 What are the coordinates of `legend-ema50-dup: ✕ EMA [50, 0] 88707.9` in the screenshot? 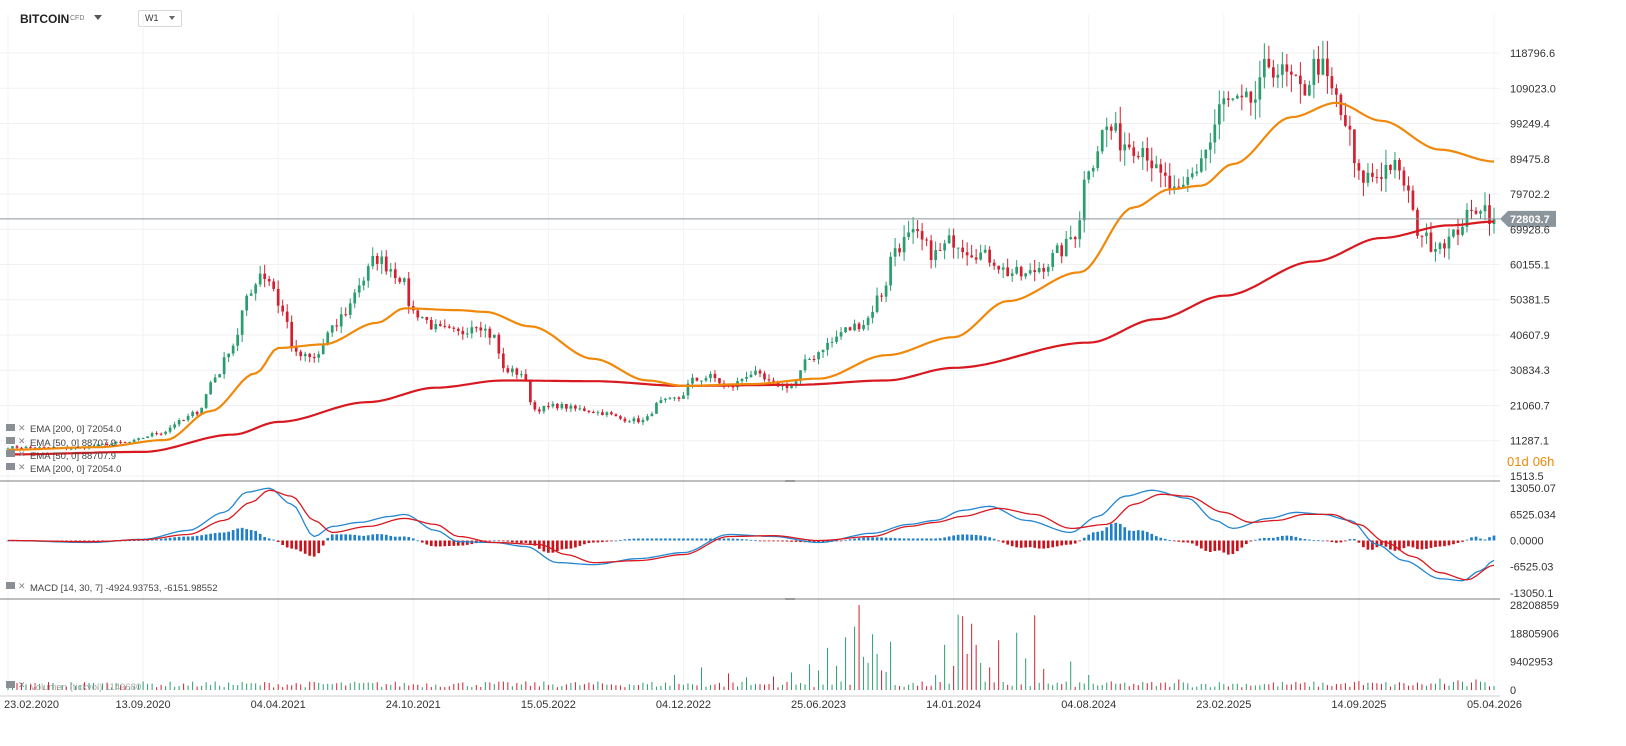 It's located at (61, 455).